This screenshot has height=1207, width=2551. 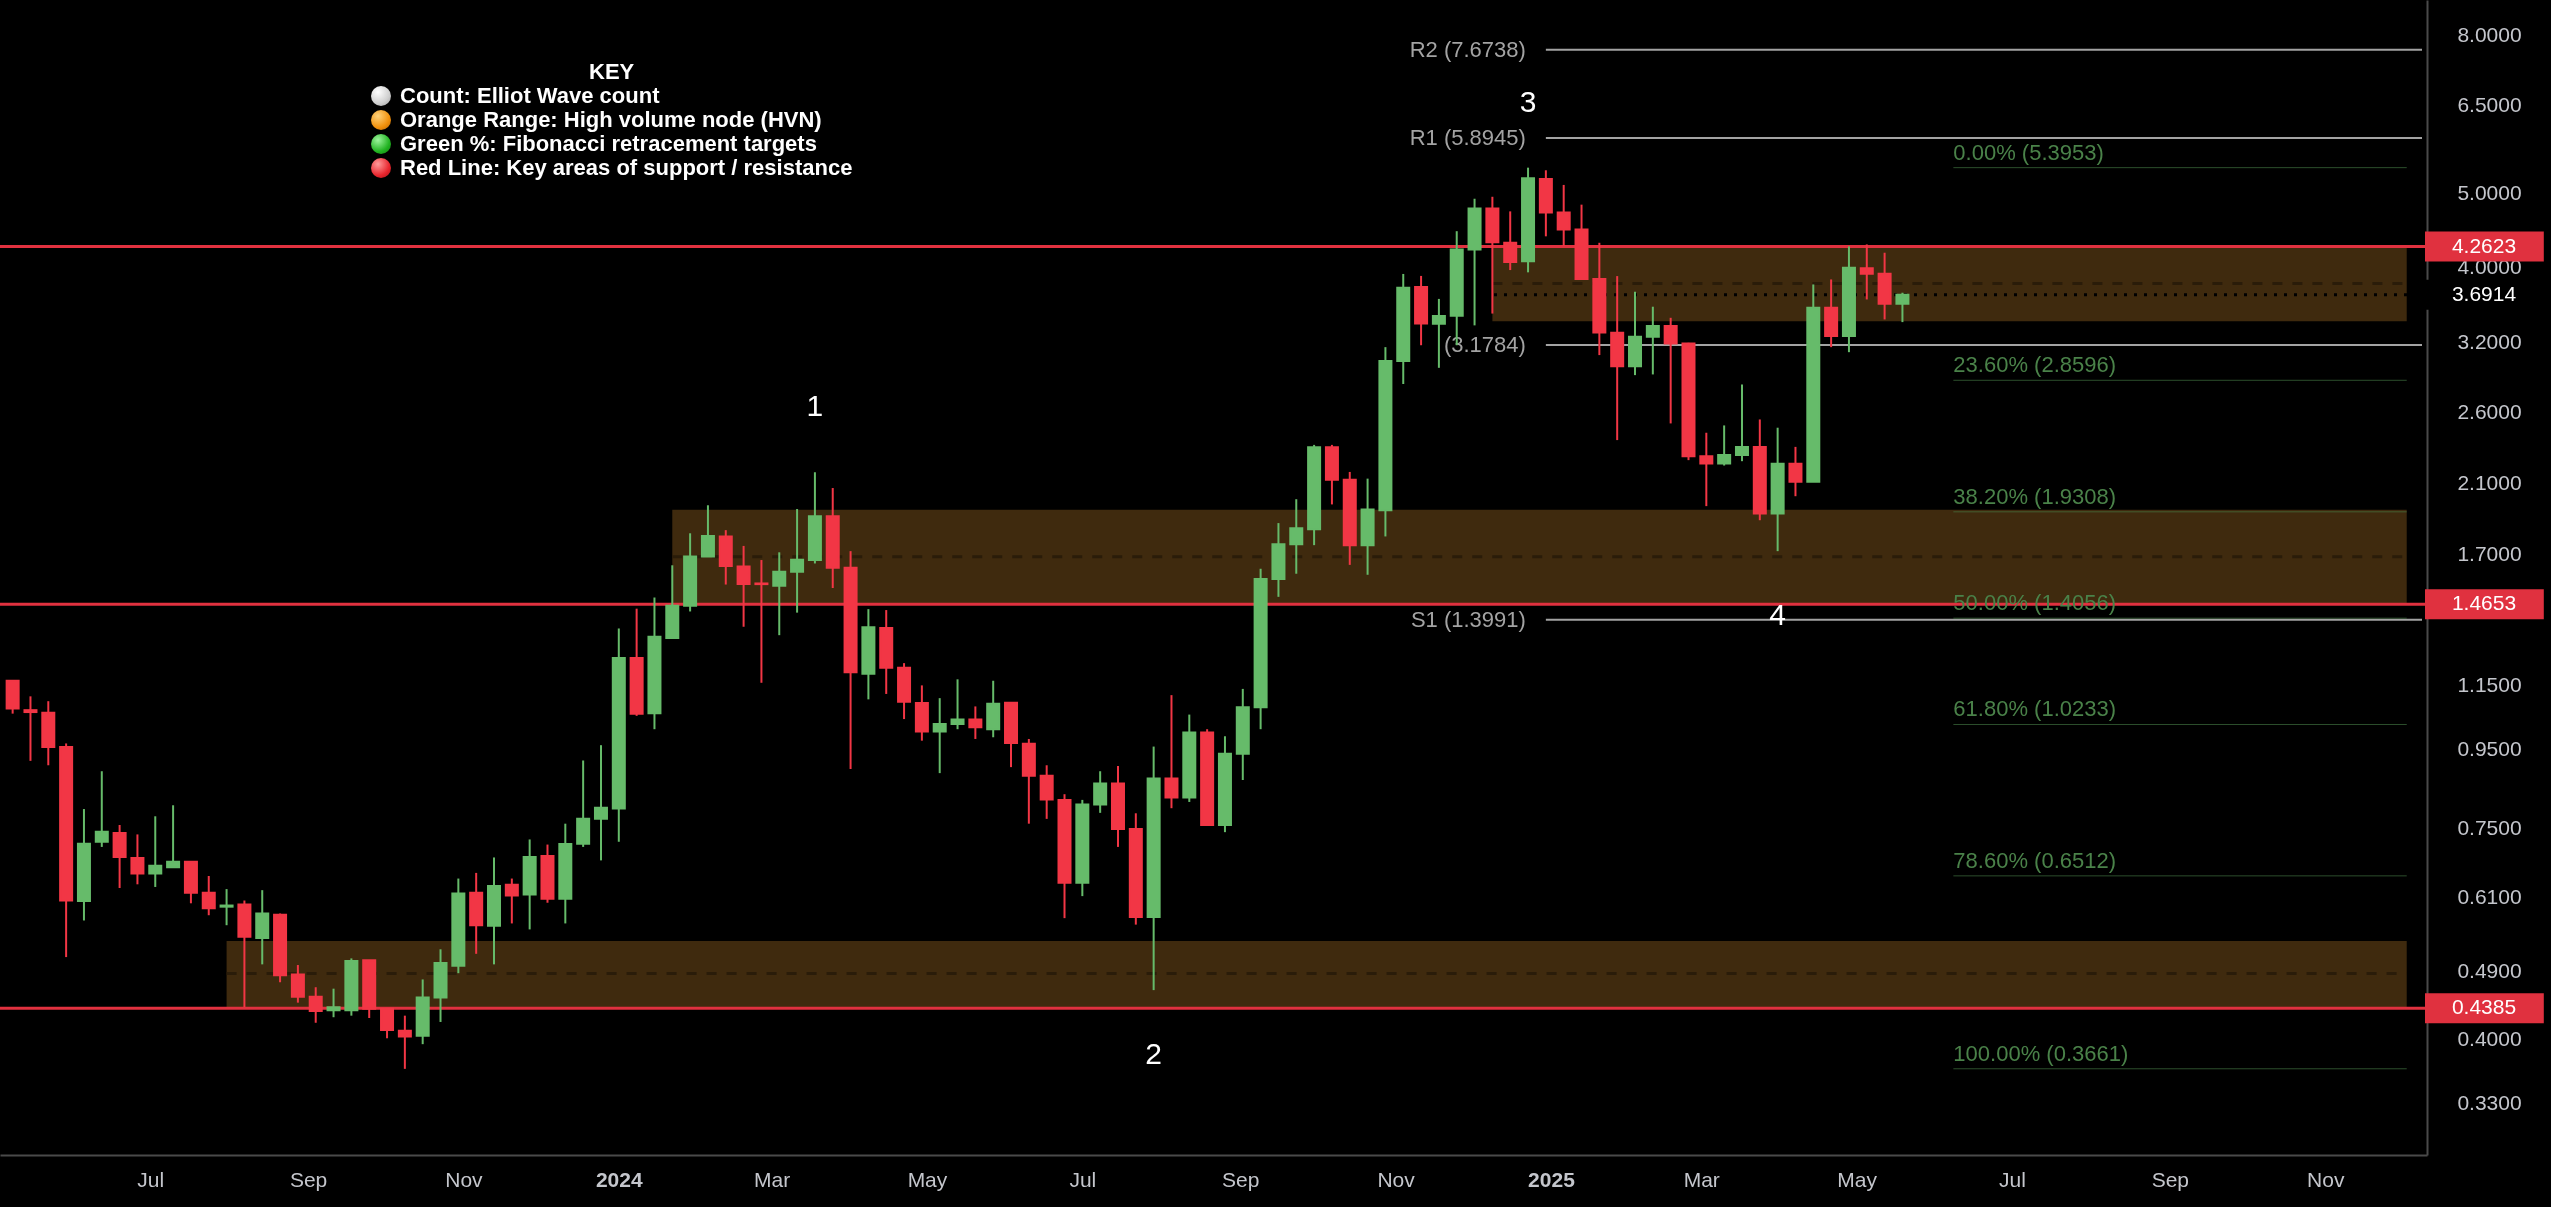 What do you see at coordinates (1467, 138) in the screenshot?
I see `series-label: R1 (5.8945)` at bounding box center [1467, 138].